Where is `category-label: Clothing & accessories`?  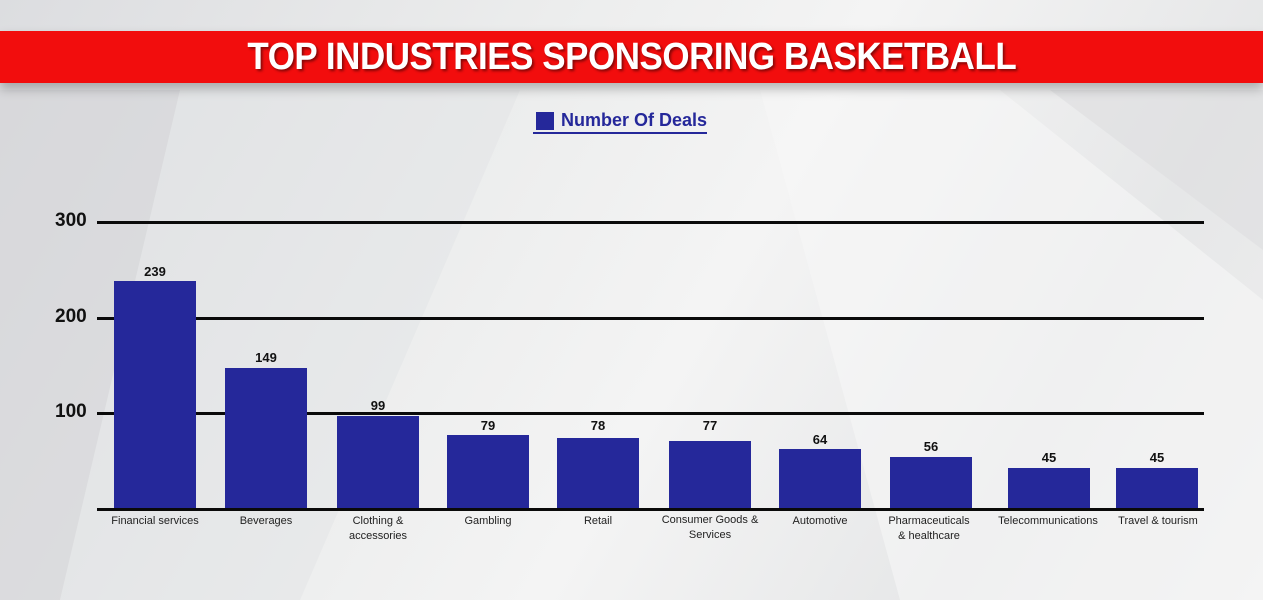 category-label: Clothing & accessories is located at coordinates (378, 528).